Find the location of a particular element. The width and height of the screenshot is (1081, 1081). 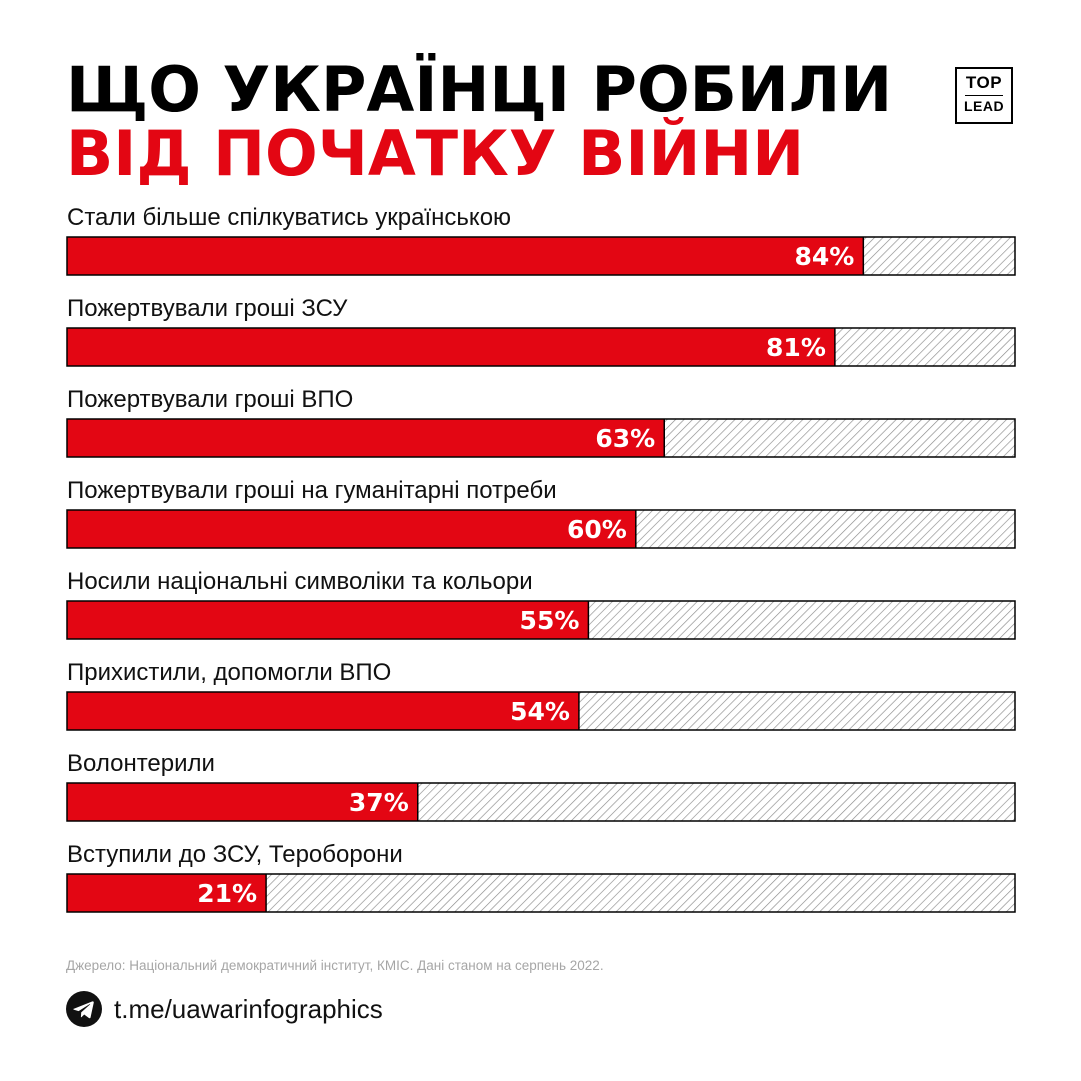

title-line-1: ЩО УКРАЇНЦІ РОБИЛИ is located at coordinates (479, 89).